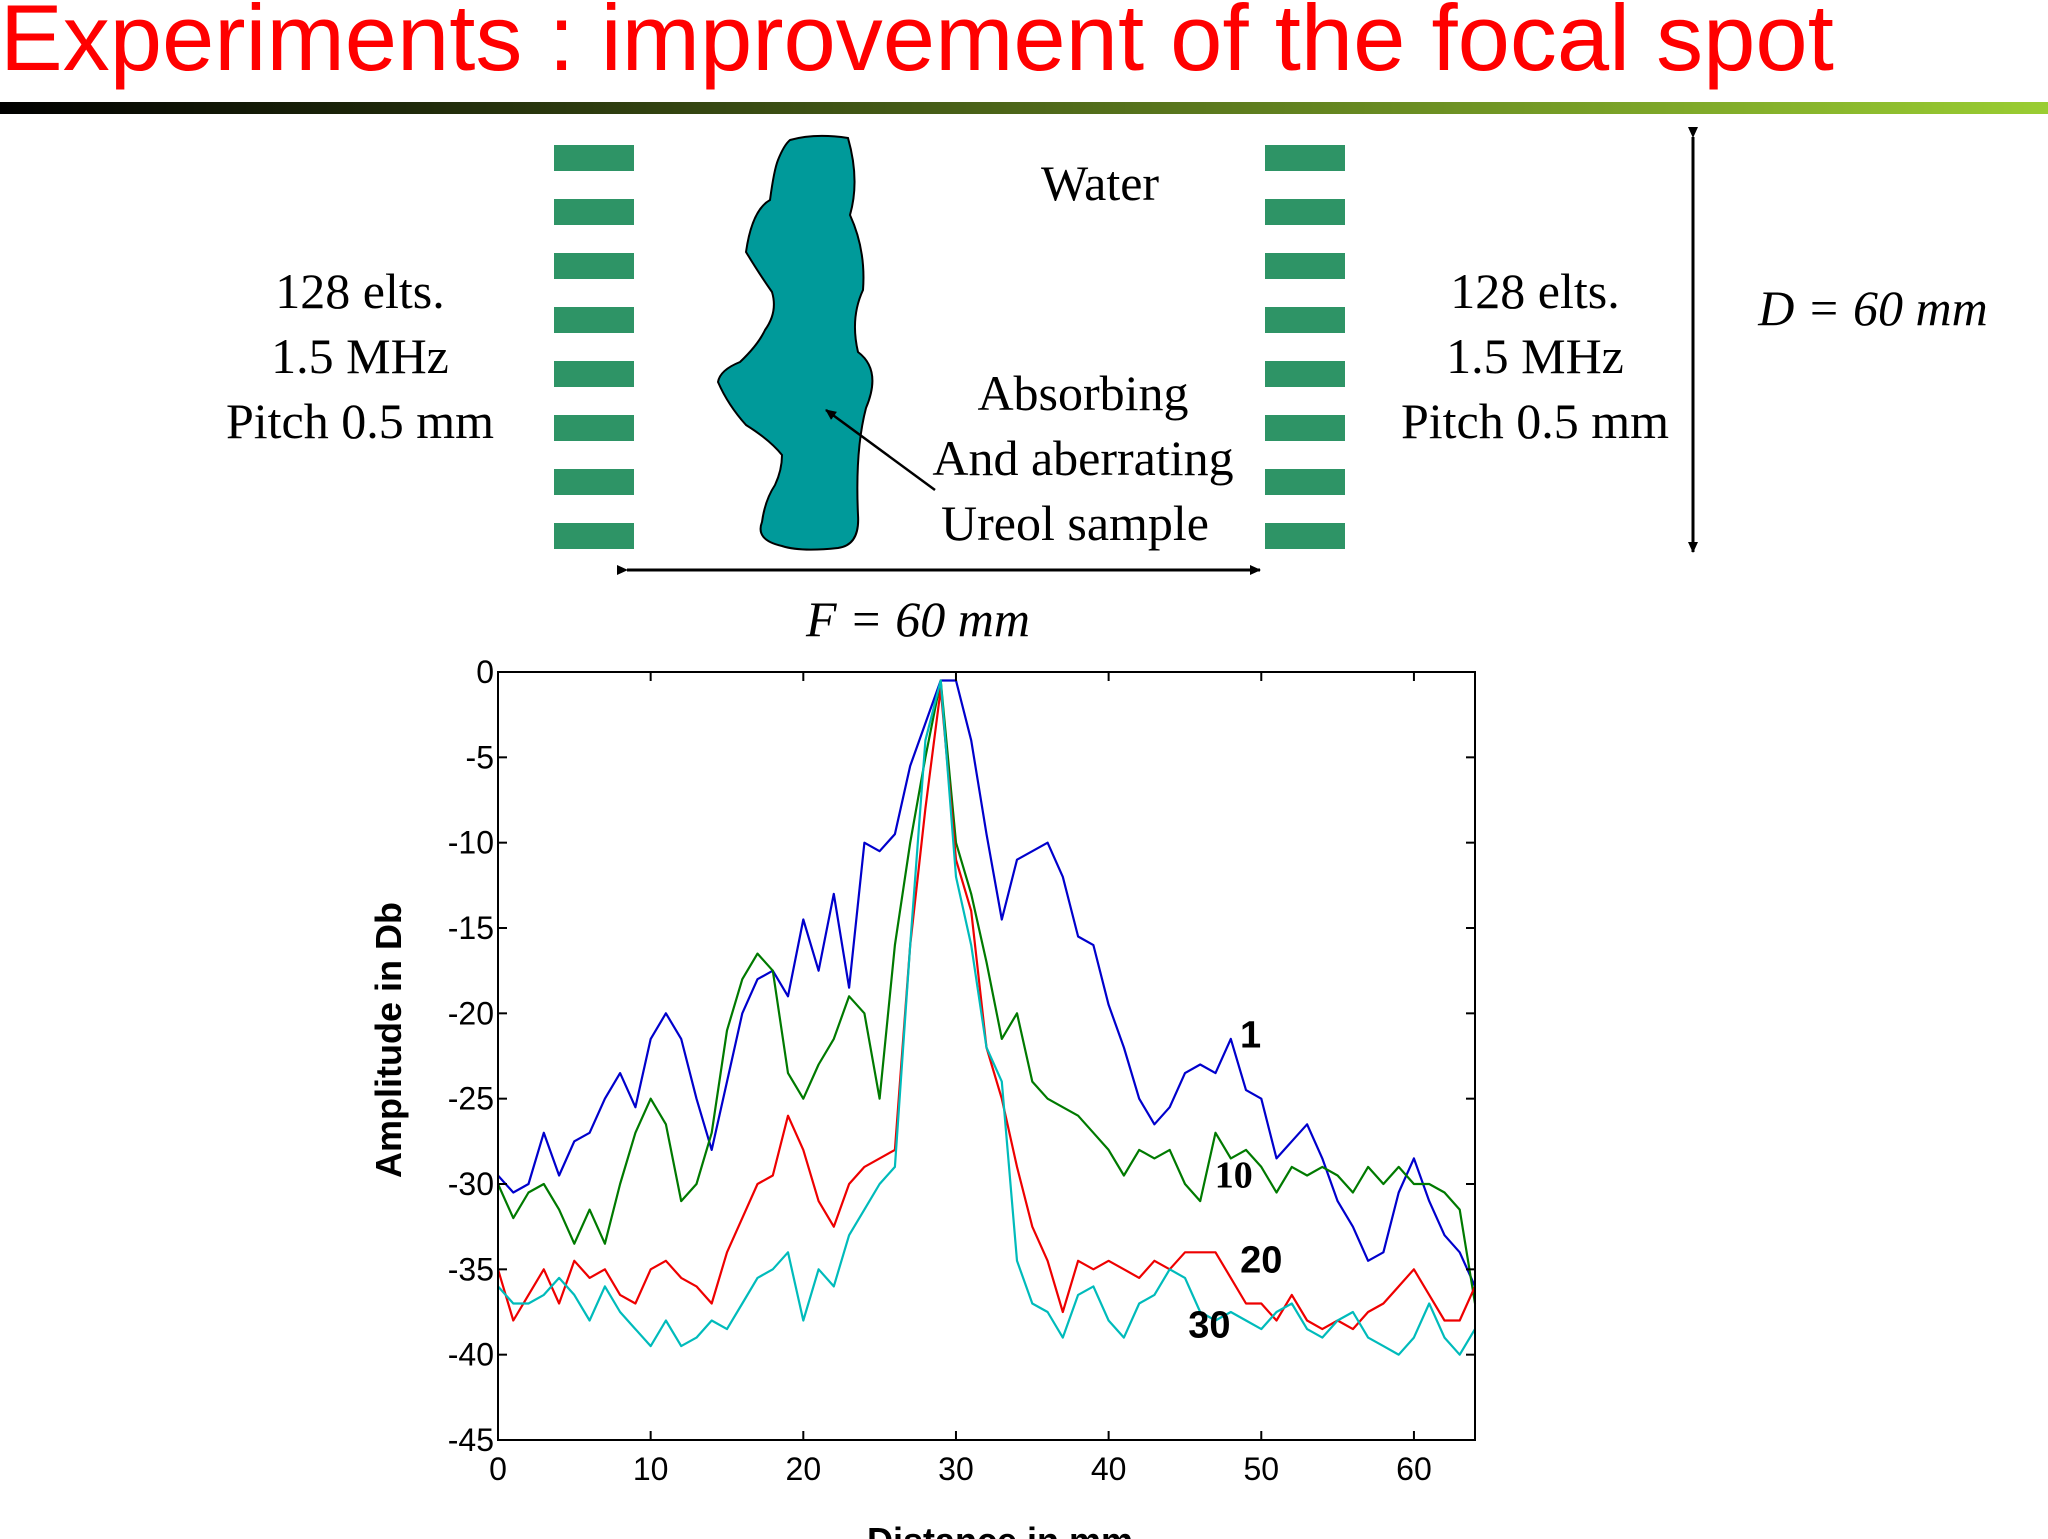 This screenshot has width=2048, height=1539. I want to click on y-tick-label: -30, so click(471, 1184).